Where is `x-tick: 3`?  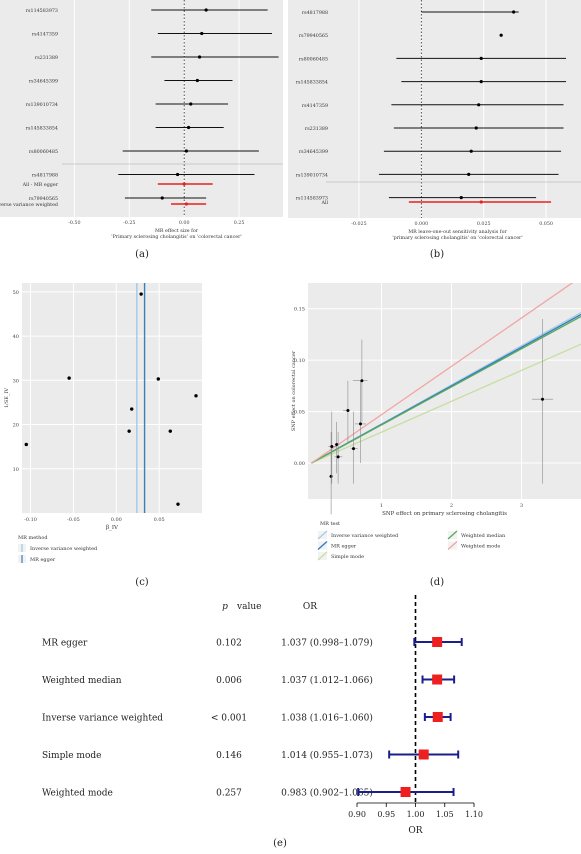
x-tick: 3 is located at coordinates (521, 506).